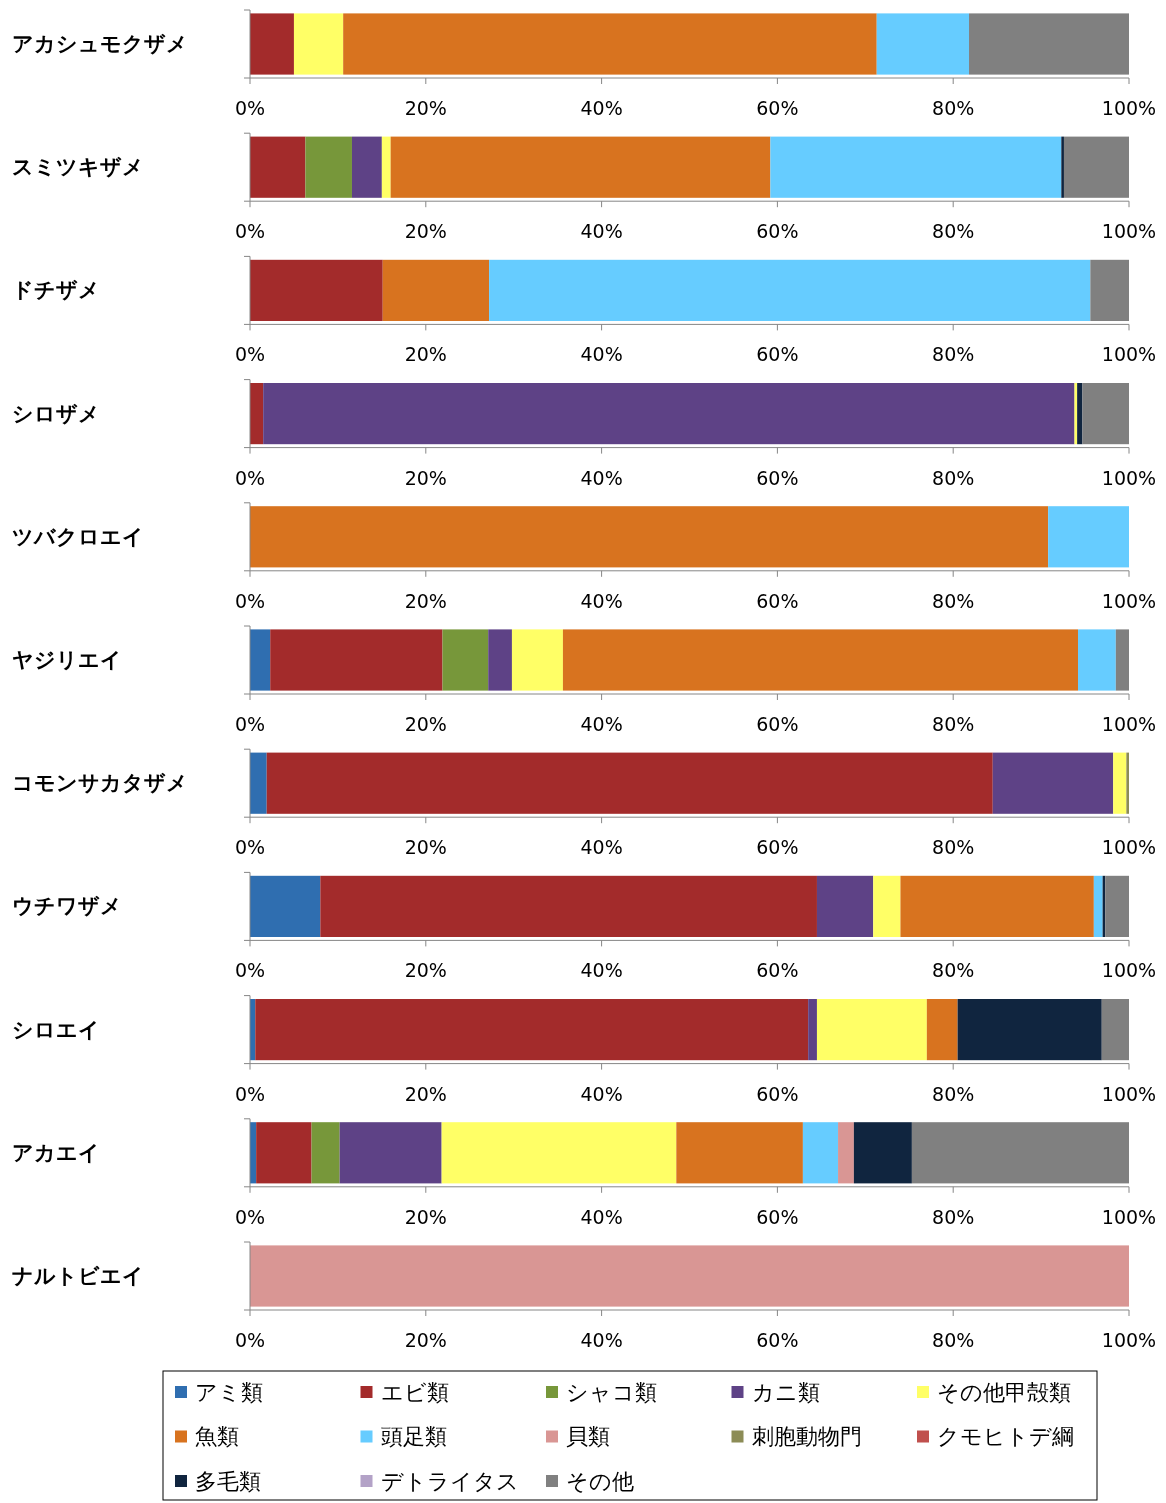  Describe the element at coordinates (1005, 1436) in the screenshot. I see `legend-label: クモヒトデ綱` at that location.